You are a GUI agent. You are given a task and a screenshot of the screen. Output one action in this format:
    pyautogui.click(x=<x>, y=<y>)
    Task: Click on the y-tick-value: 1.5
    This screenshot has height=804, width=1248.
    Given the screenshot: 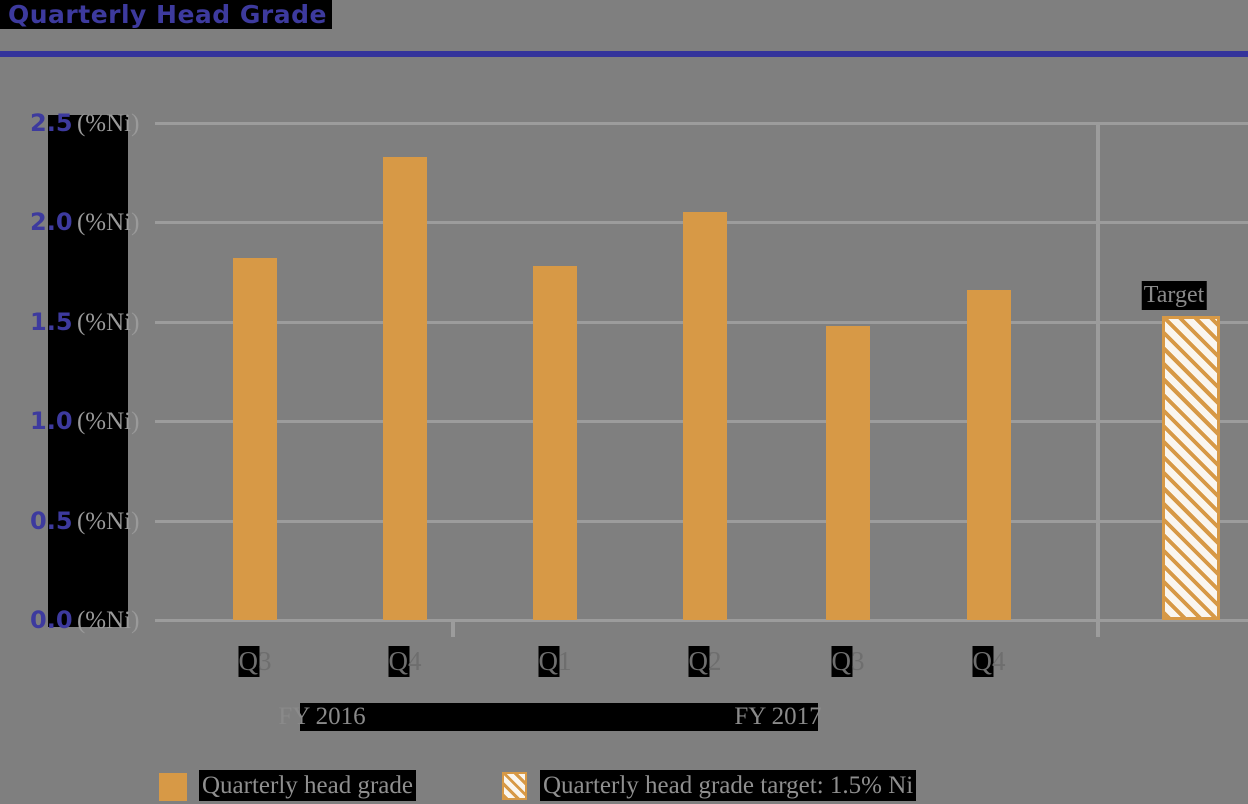 What is the action you would take?
    pyautogui.click(x=51, y=321)
    